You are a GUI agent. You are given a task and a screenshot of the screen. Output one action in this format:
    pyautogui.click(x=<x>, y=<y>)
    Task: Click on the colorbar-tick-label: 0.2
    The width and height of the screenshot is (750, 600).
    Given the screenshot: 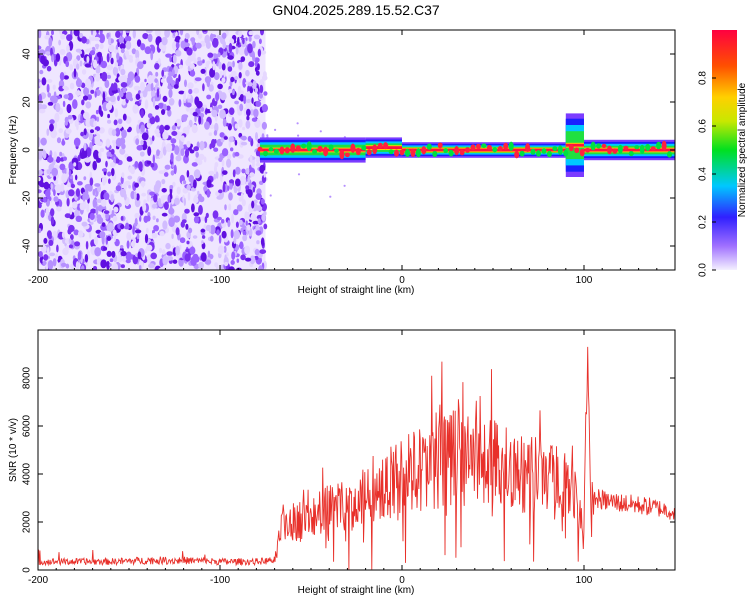 What is the action you would take?
    pyautogui.click(x=703, y=222)
    